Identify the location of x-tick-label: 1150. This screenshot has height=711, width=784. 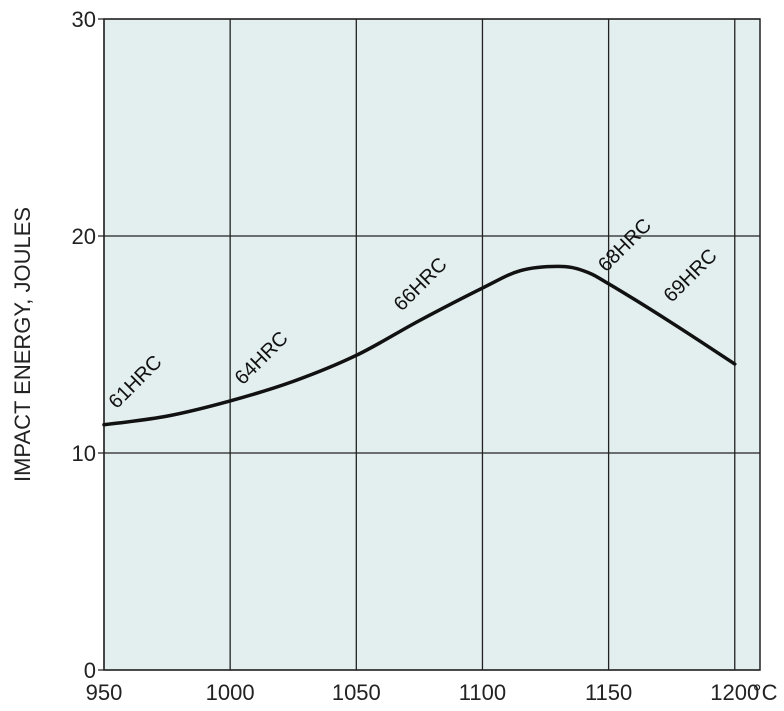
(608, 692).